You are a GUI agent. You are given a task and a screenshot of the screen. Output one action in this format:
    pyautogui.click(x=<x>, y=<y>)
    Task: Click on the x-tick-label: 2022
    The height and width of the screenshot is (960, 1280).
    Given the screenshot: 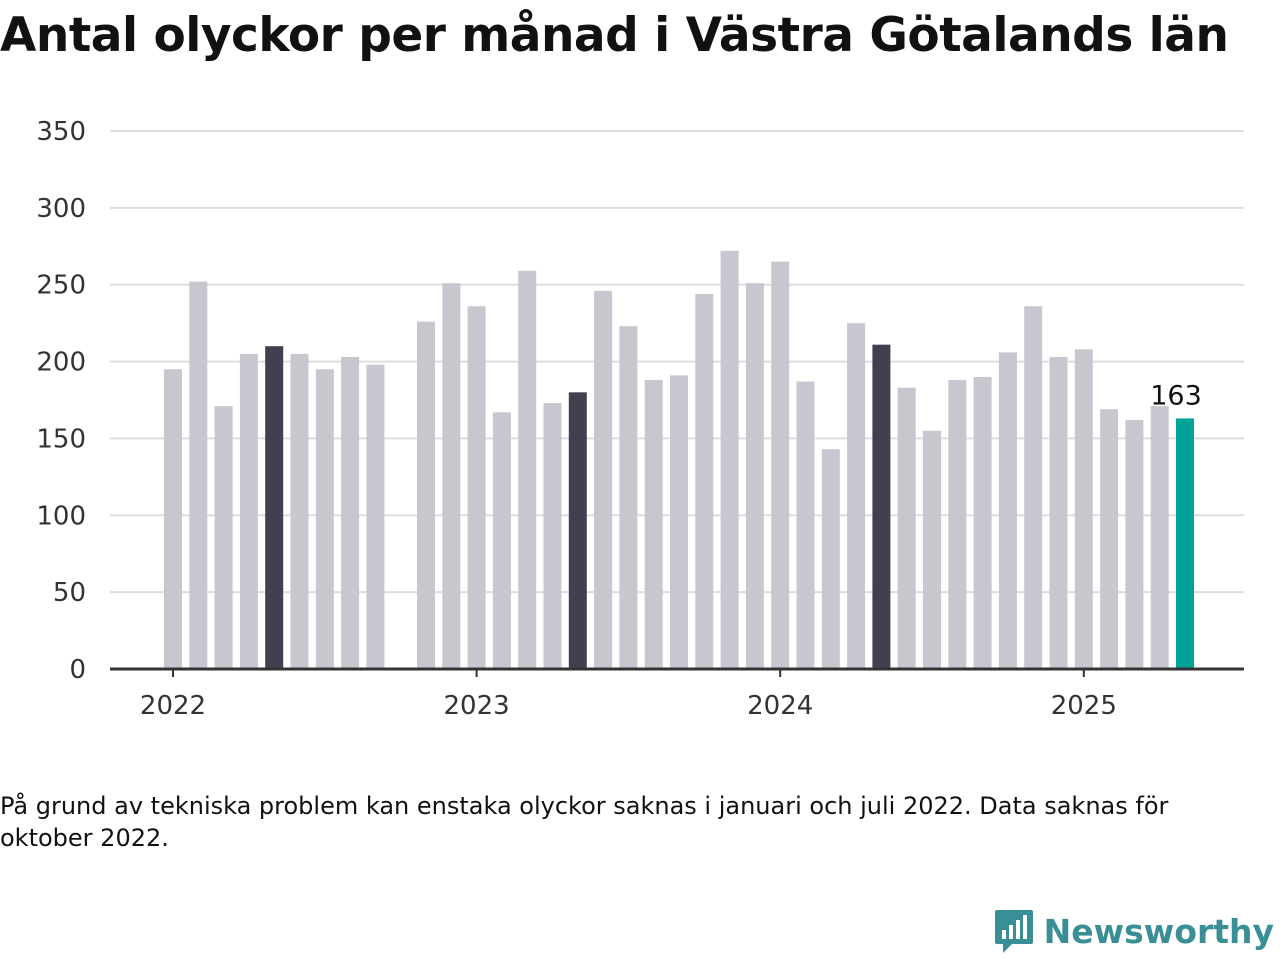 What is the action you would take?
    pyautogui.click(x=173, y=706)
    